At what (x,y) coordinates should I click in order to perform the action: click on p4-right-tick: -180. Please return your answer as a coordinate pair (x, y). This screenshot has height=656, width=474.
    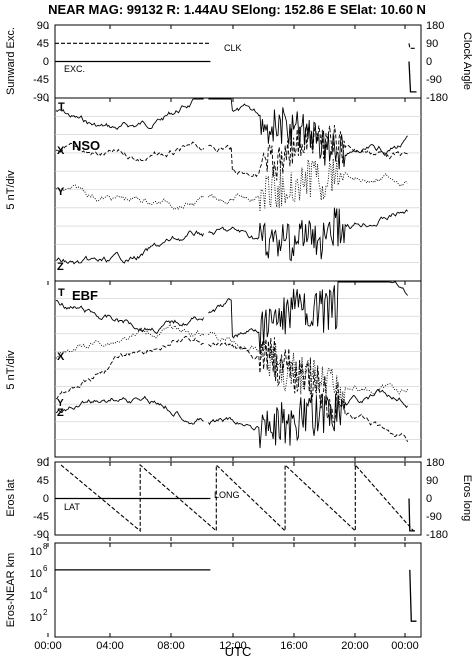
    Looking at the image, I should click on (437, 535).